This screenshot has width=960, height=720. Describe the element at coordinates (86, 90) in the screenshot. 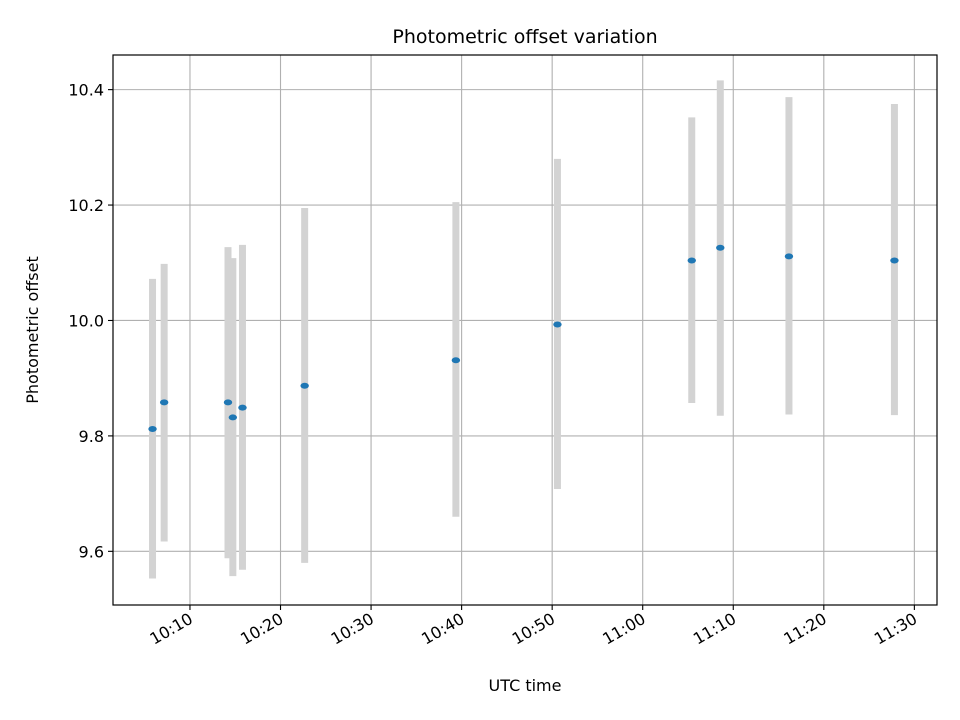

I see `y-tick-label: 10.4` at that location.